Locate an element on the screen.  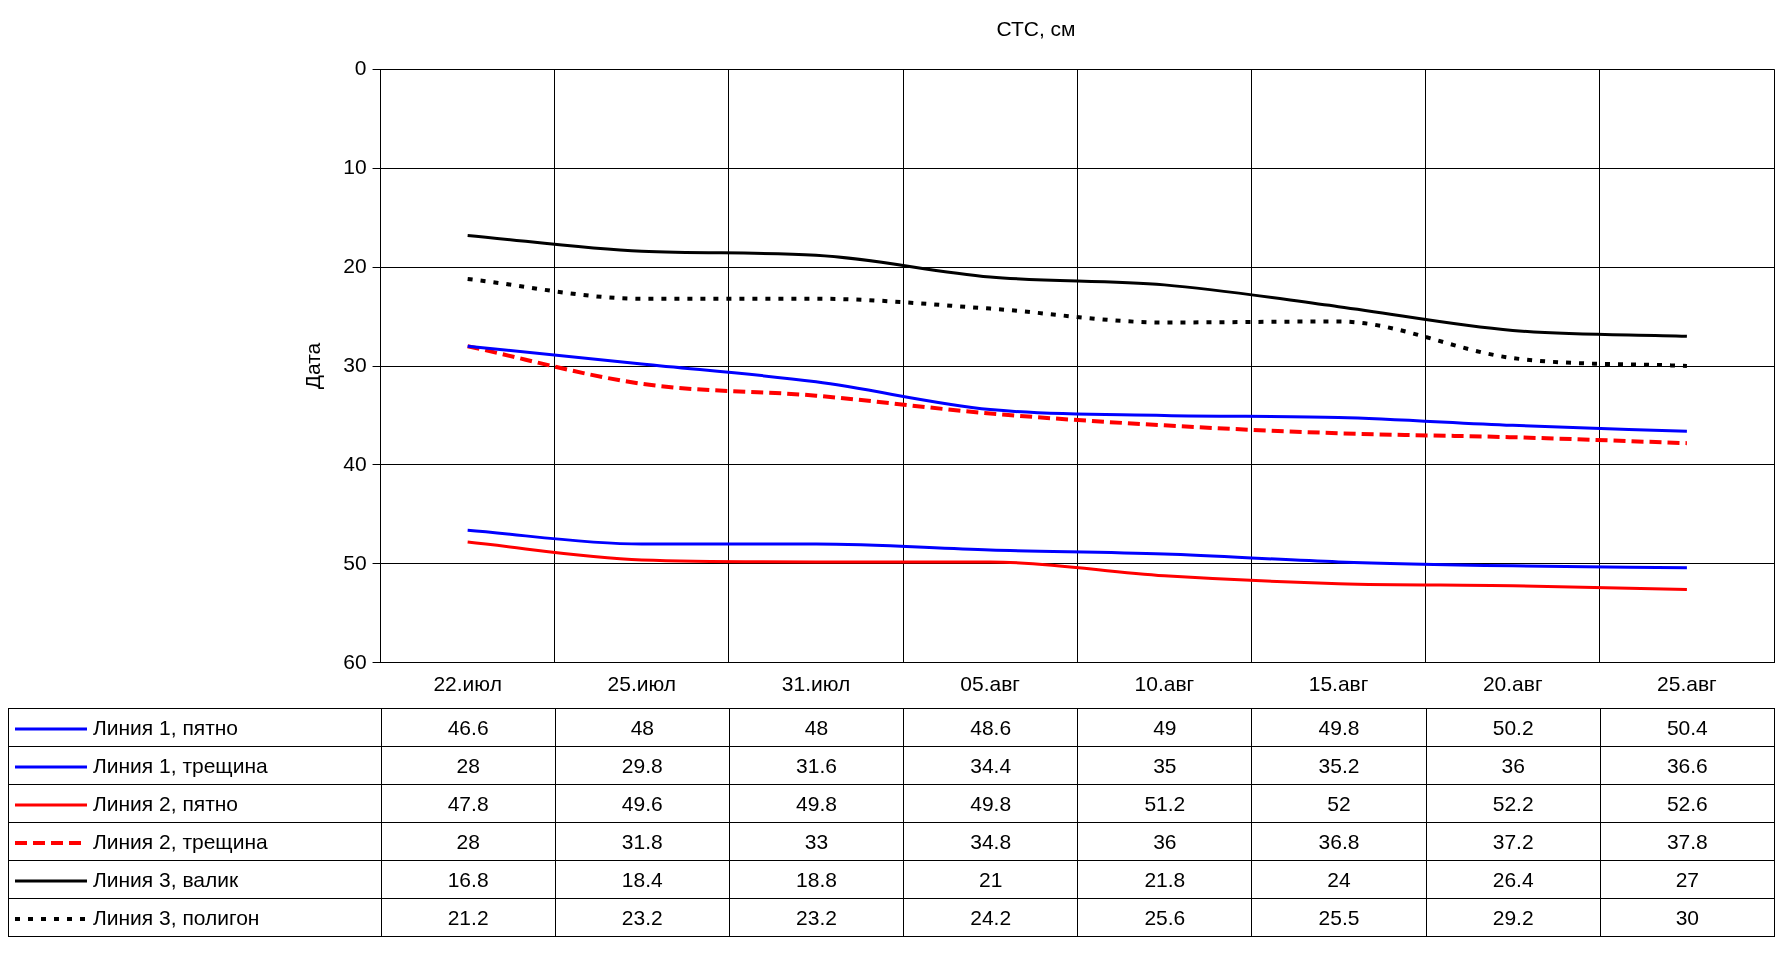
data-label: 27 is located at coordinates (1687, 879).